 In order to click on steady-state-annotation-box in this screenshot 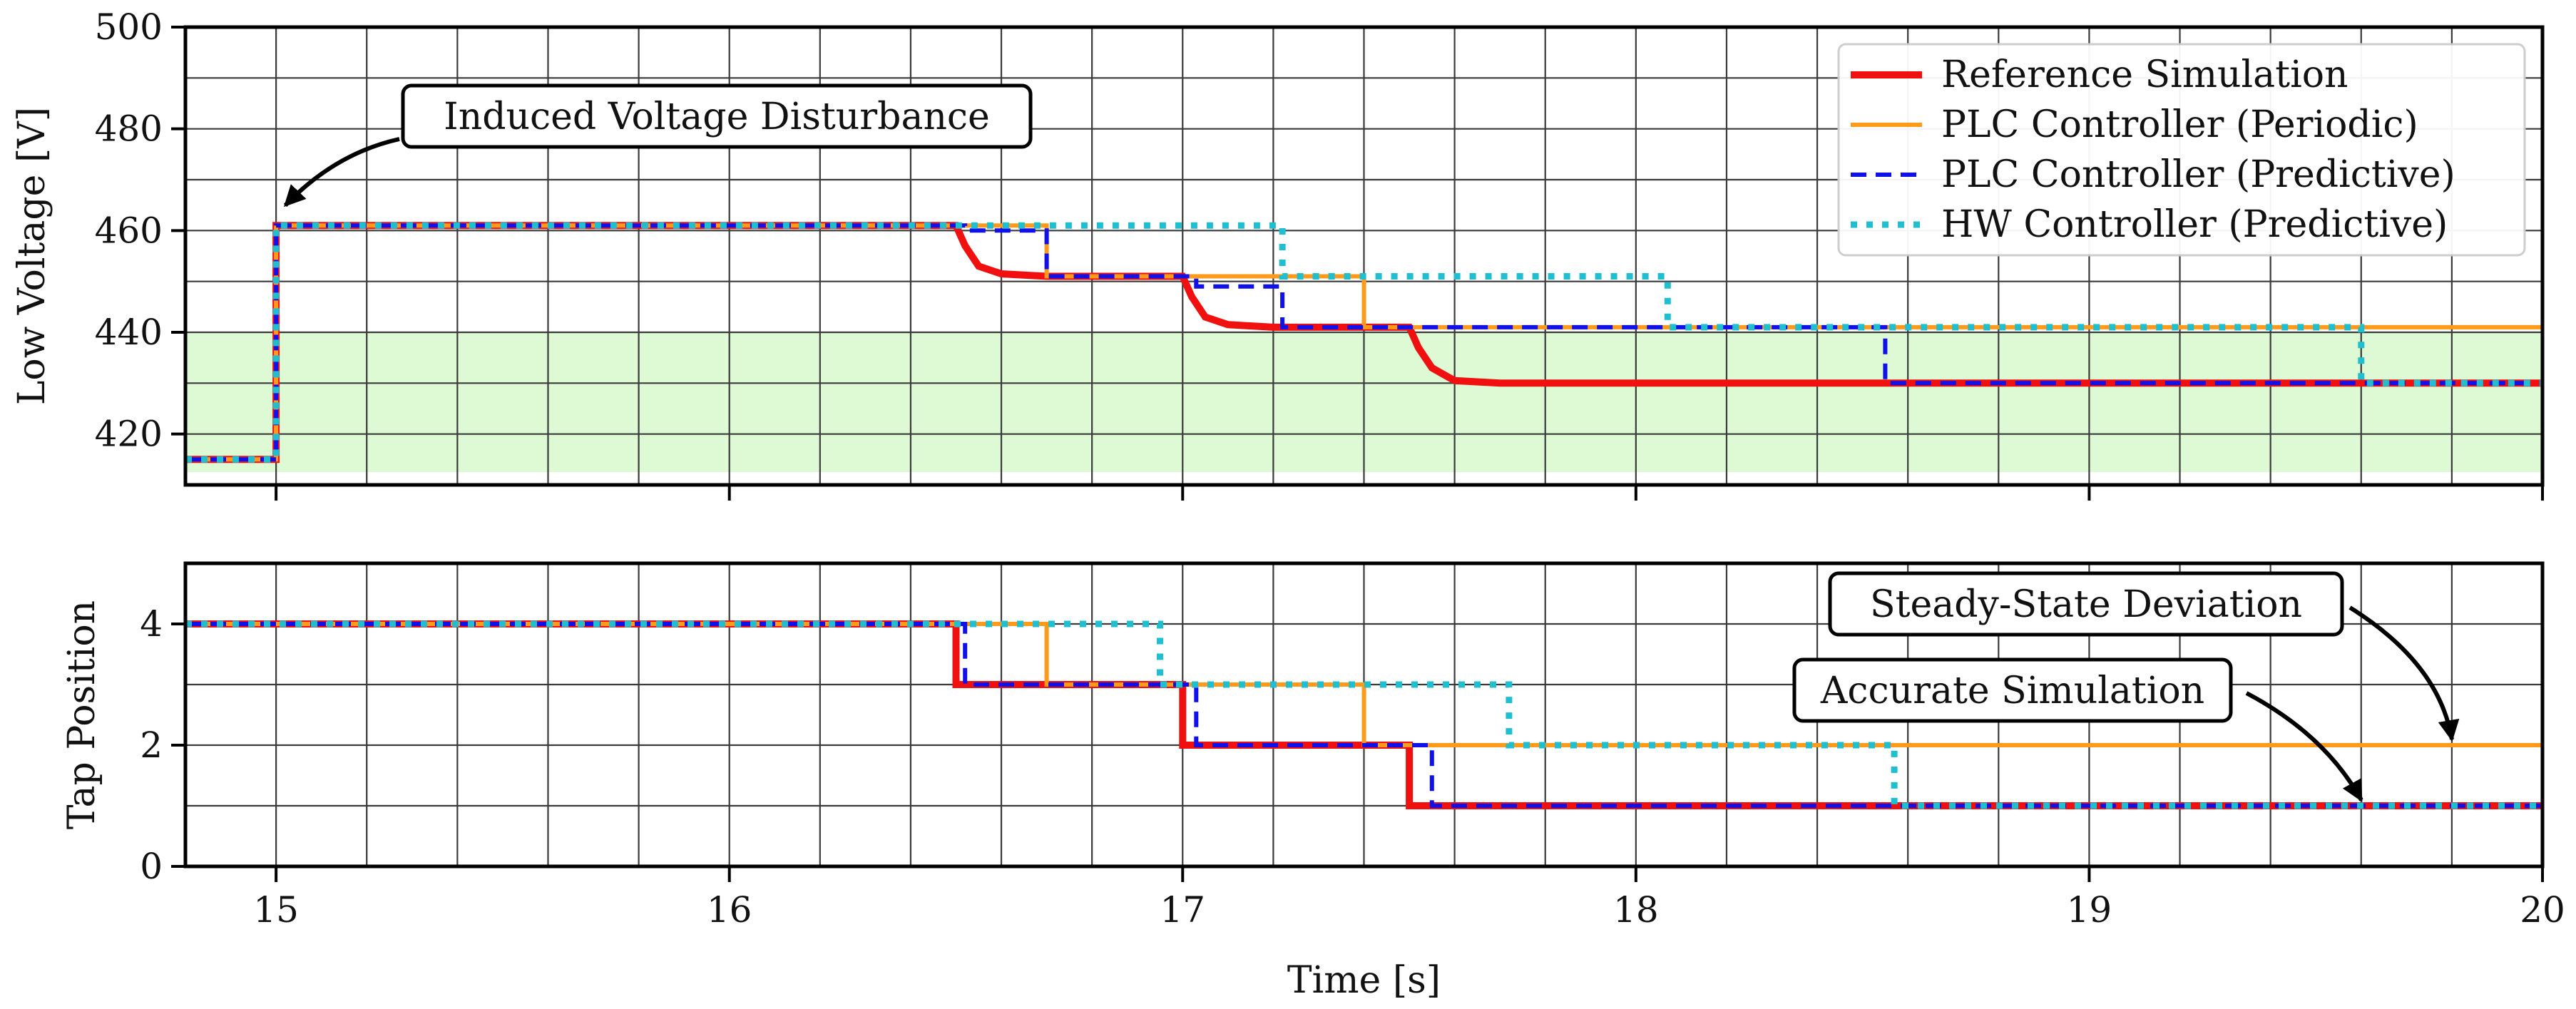, I will do `click(2086, 604)`.